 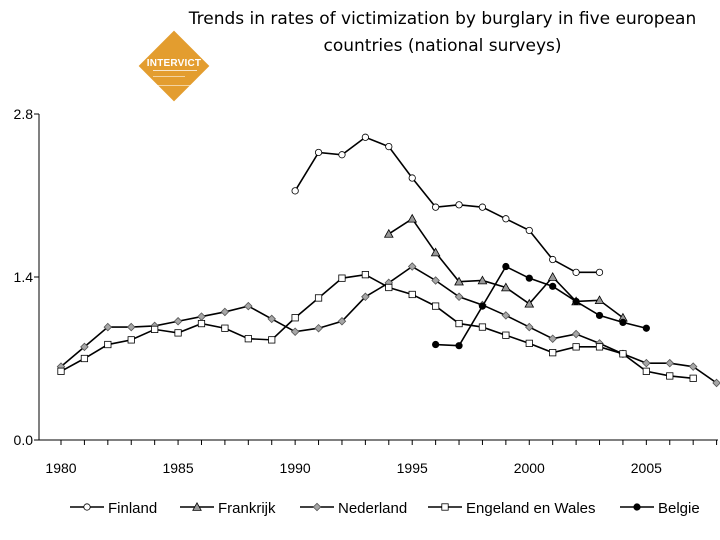 I want to click on logo-tagline-lines, so click(x=175, y=78).